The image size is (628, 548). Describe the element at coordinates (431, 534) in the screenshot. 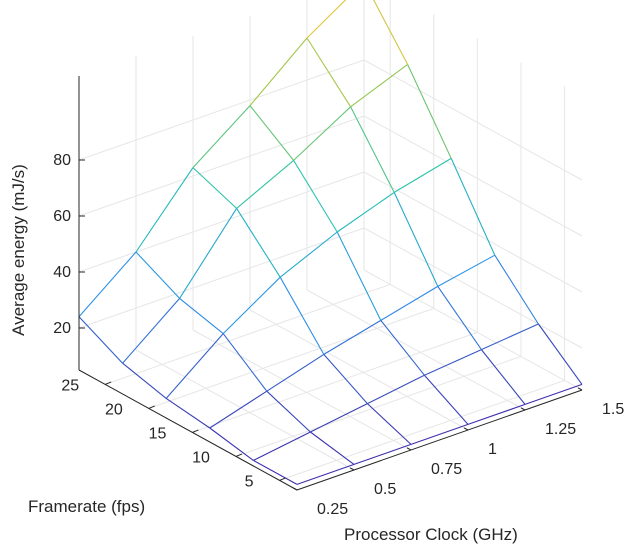

I see `x-axis-title: Processor Clock (GHz)` at that location.